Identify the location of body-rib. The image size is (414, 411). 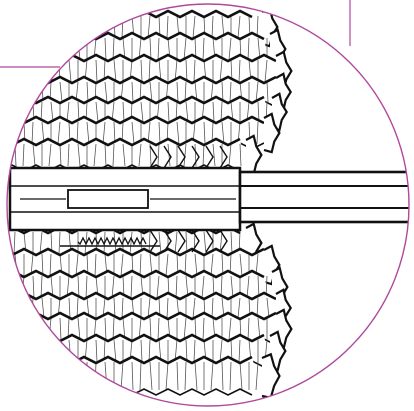
(144, 375).